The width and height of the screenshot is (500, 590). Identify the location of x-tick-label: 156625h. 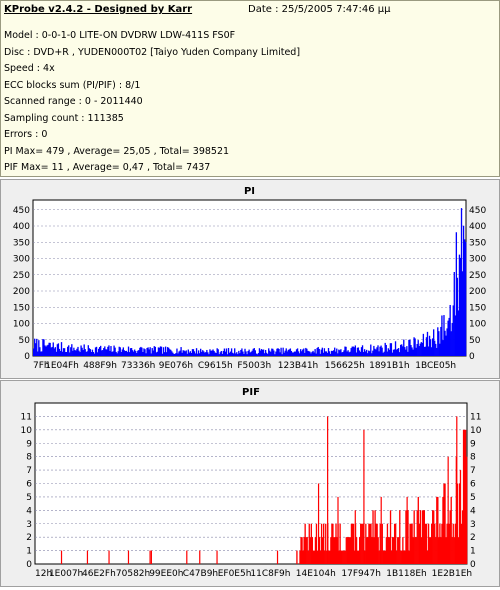
(345, 366).